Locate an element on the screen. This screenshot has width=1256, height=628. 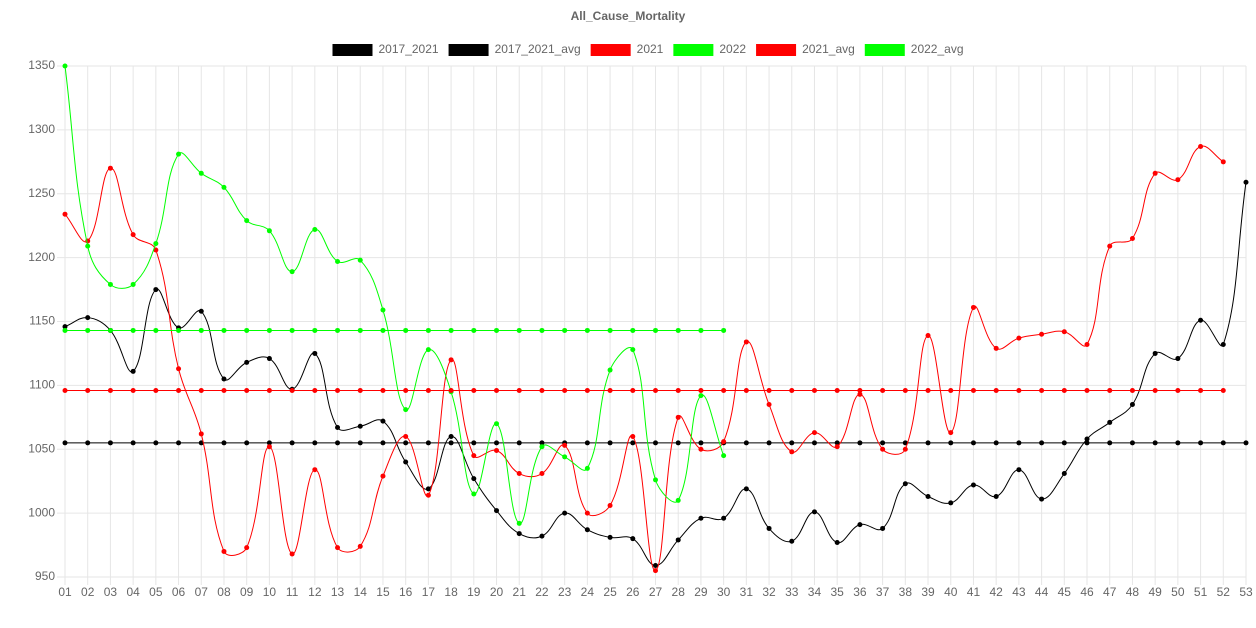
x-tick-label: 41 is located at coordinates (974, 592).